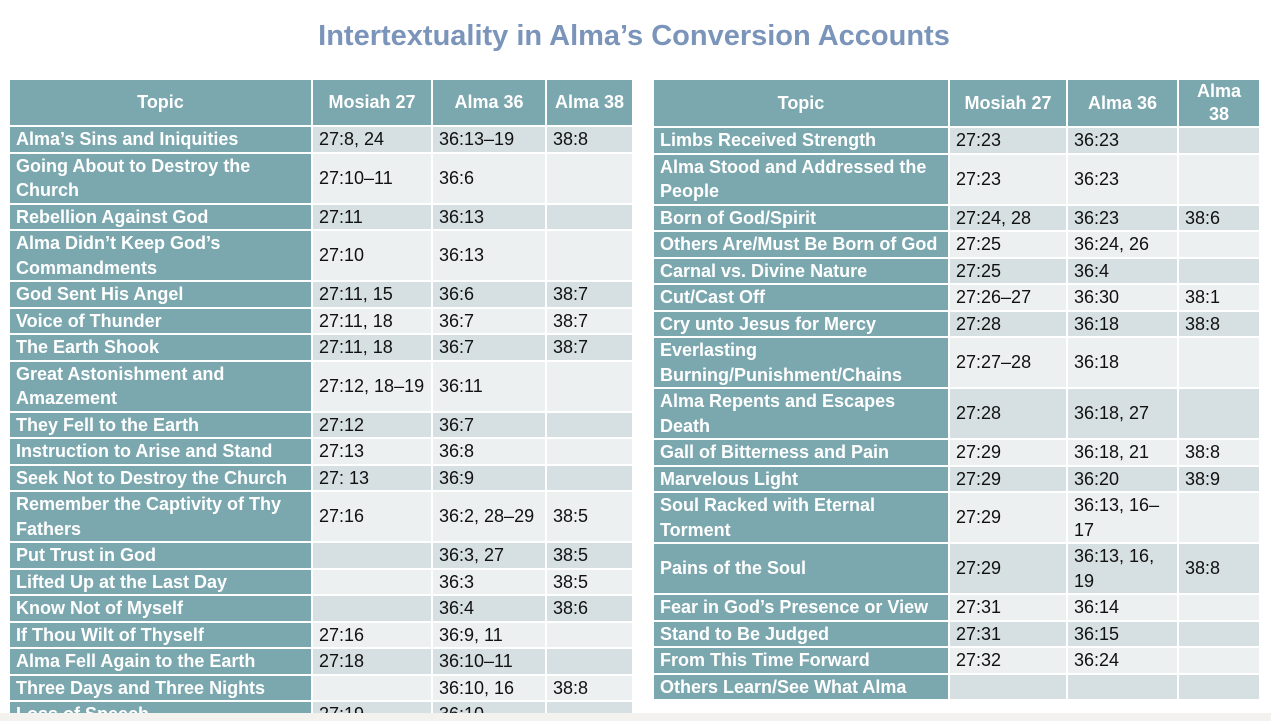 Image resolution: width=1271 pixels, height=721 pixels. I want to click on topic-cell: Fear in God’s Presence or View, so click(801, 607).